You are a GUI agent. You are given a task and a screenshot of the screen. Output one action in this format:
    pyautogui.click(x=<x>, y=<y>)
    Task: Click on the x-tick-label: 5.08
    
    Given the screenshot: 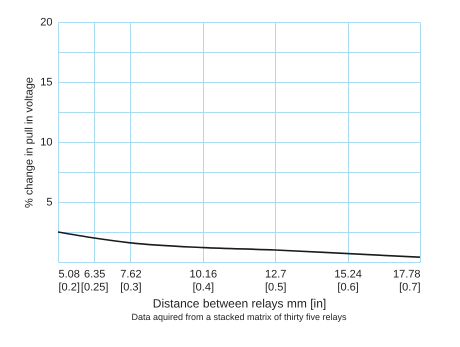 What is the action you would take?
    pyautogui.click(x=69, y=274)
    